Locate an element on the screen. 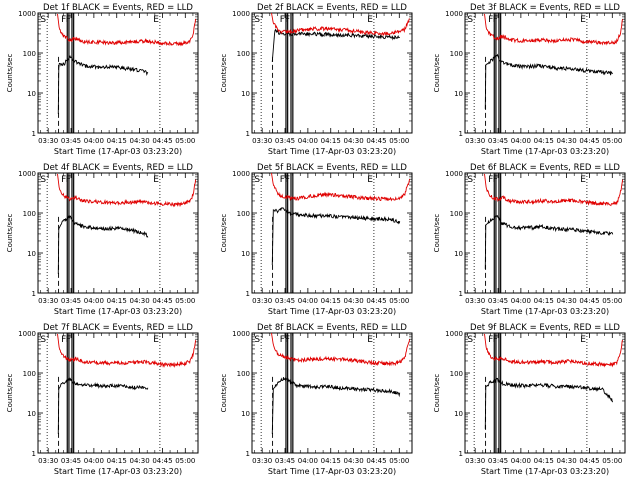 The height and width of the screenshot is (480, 640). panel-title: Det 8f BLACK = Events, RED = LLD is located at coordinates (332, 328).